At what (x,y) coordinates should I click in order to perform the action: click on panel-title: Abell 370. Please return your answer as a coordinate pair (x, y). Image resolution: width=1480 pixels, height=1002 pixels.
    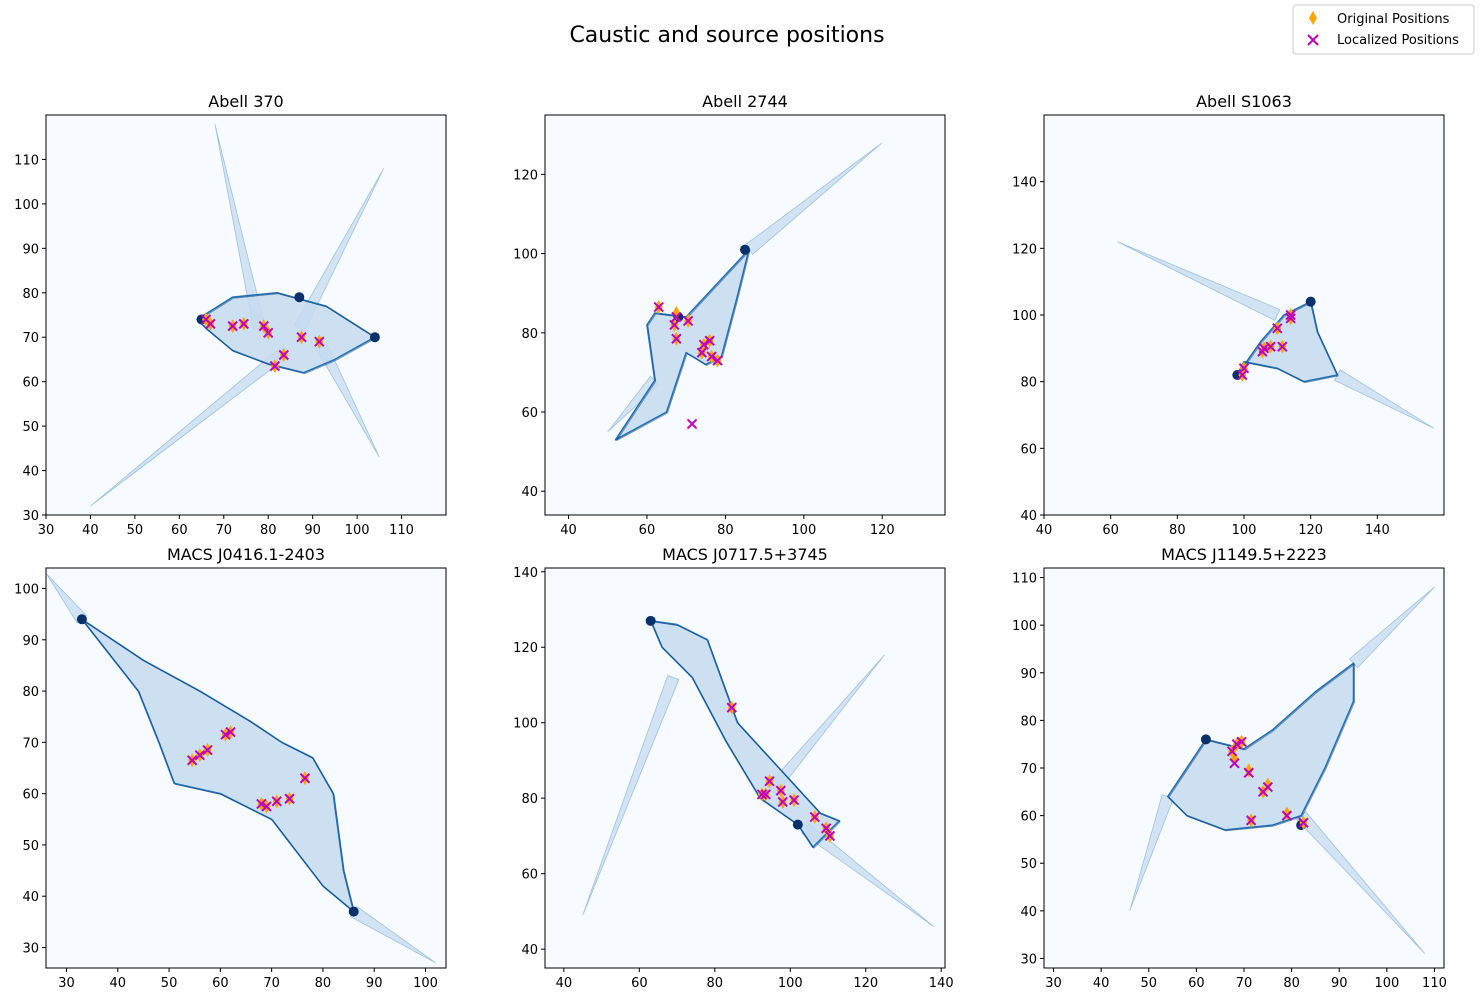
    Looking at the image, I should click on (245, 101).